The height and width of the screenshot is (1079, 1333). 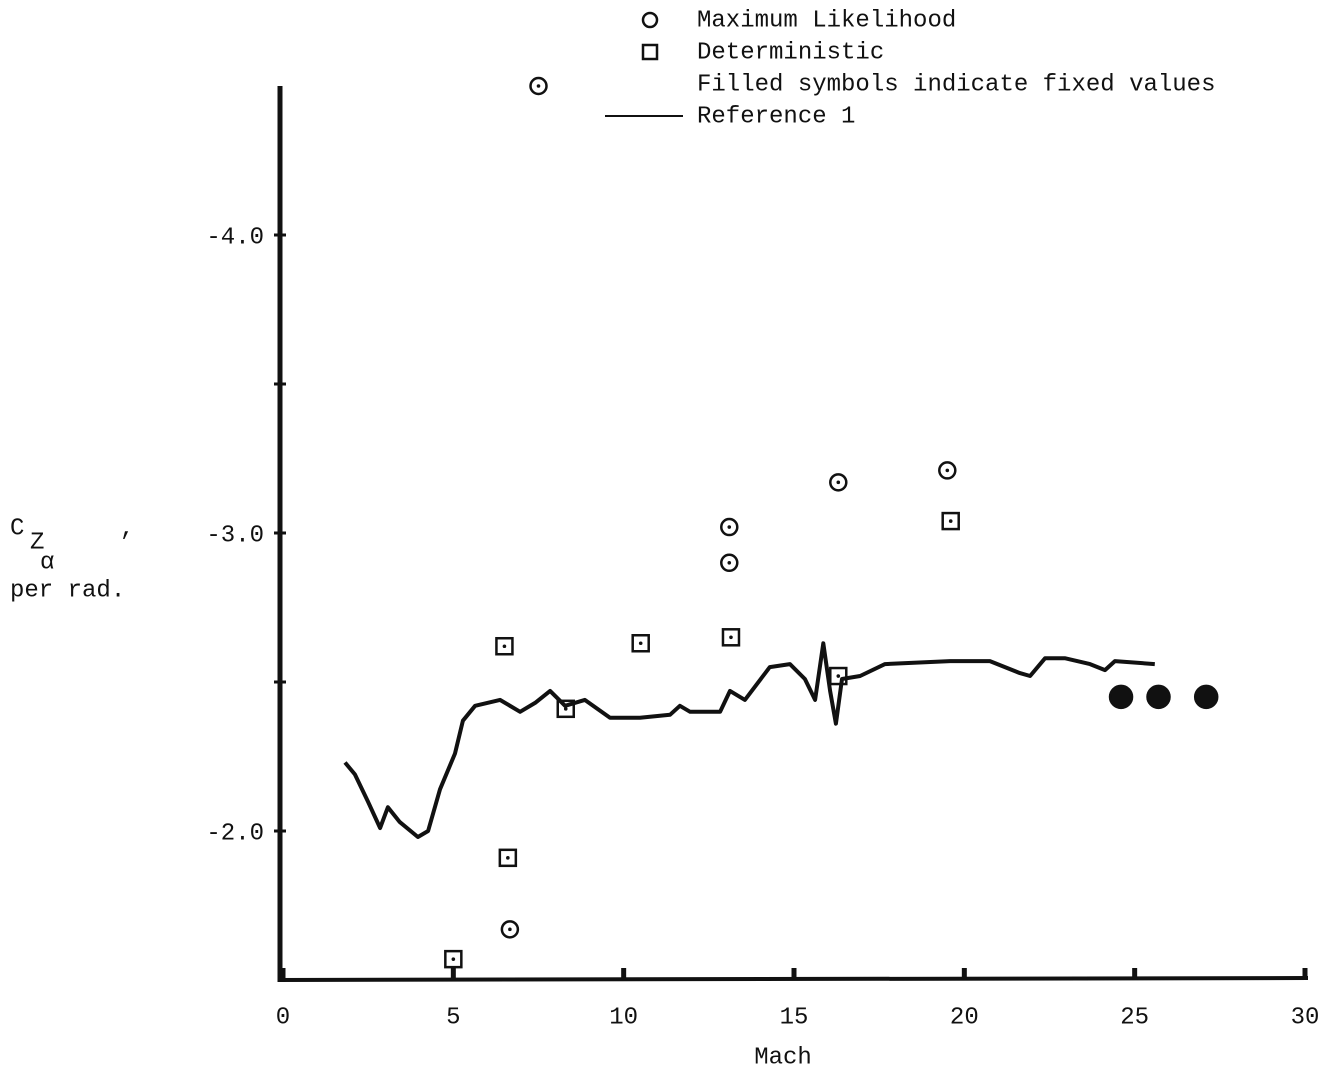 What do you see at coordinates (47, 562) in the screenshot?
I see `y-axis-subsubscript: α` at bounding box center [47, 562].